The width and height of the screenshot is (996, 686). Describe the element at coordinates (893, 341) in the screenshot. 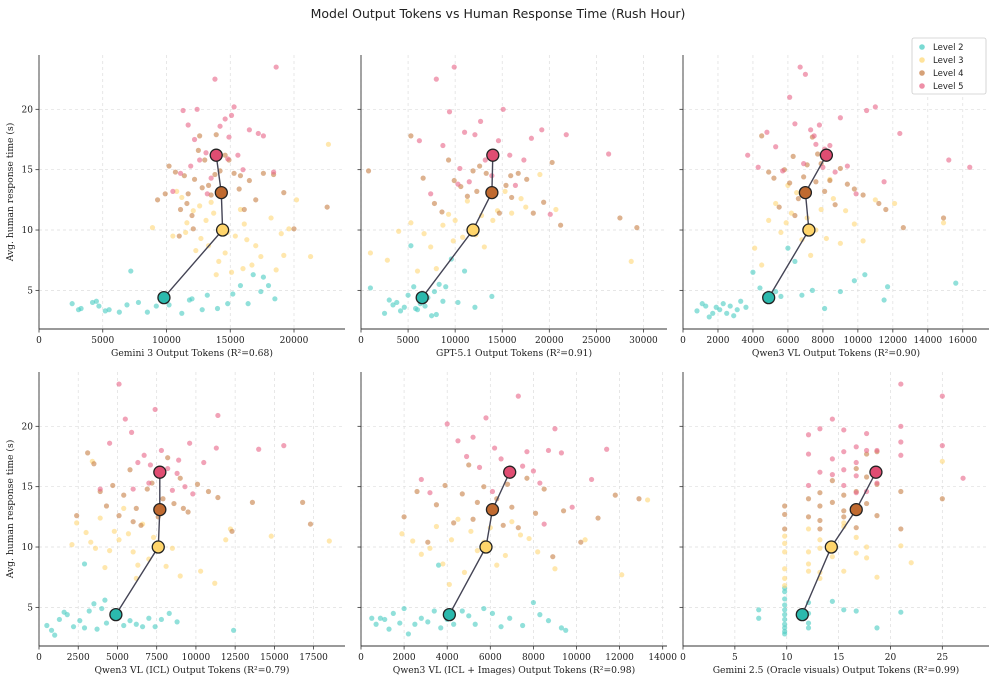

I see `x-tick-label: 12000` at that location.